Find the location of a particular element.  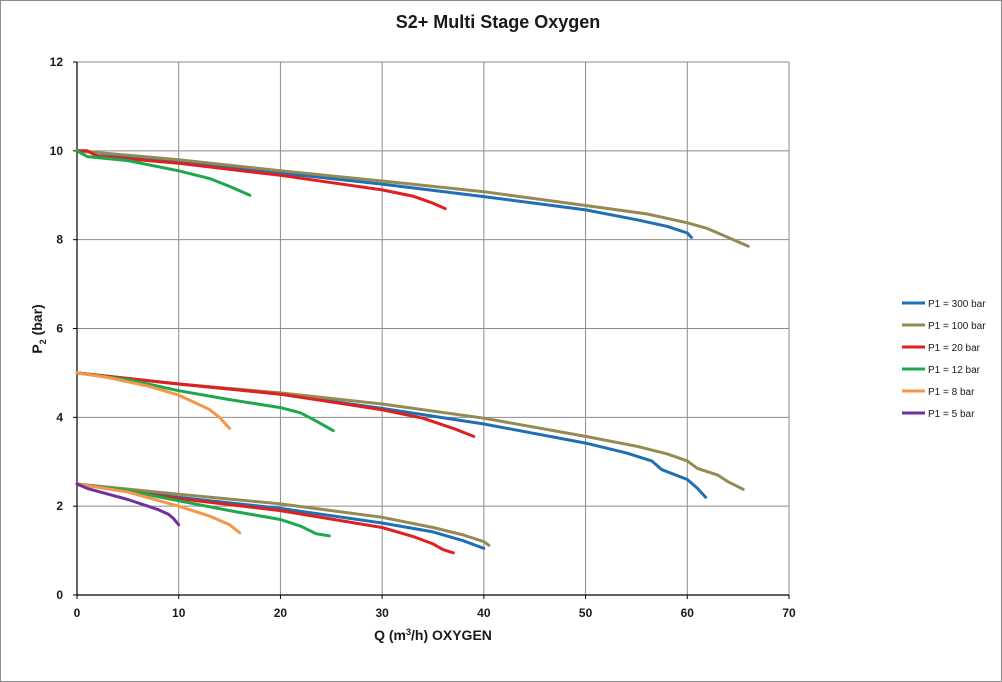

y-axis-label: P2 (bar) is located at coordinates (38, 328).